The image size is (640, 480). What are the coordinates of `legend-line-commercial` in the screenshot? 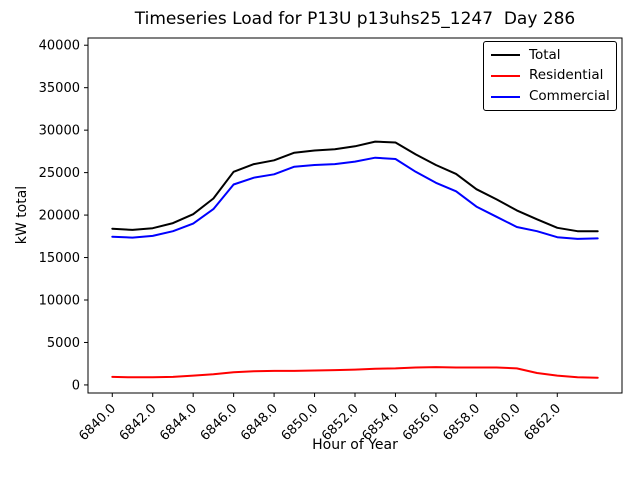 It's located at (505, 96).